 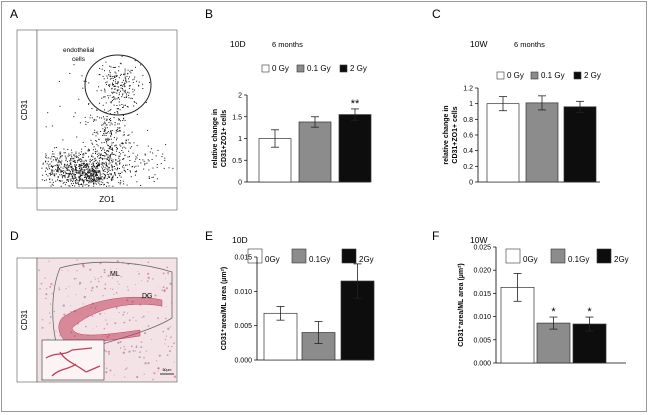 What do you see at coordinates (24, 109) in the screenshot?
I see `flow-ylabel: CD31` at bounding box center [24, 109].